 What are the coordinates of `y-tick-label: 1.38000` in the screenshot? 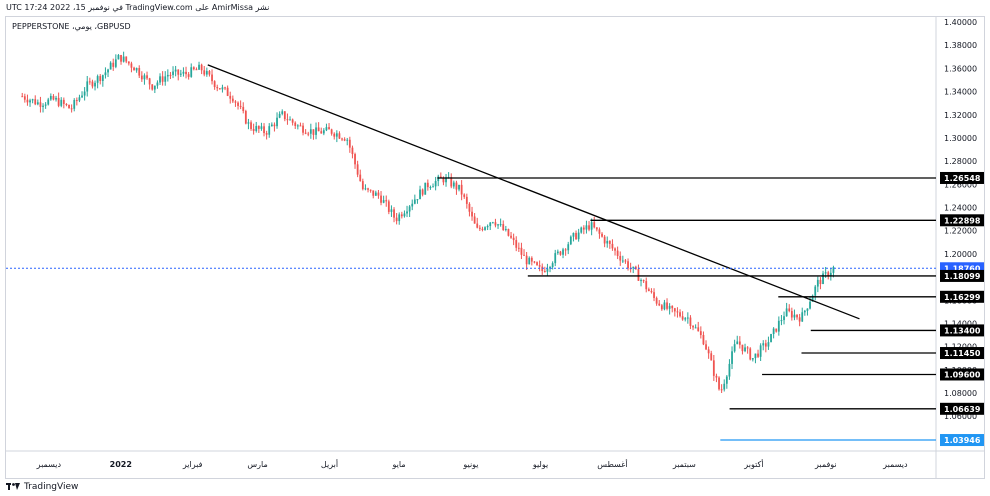 It's located at (960, 45).